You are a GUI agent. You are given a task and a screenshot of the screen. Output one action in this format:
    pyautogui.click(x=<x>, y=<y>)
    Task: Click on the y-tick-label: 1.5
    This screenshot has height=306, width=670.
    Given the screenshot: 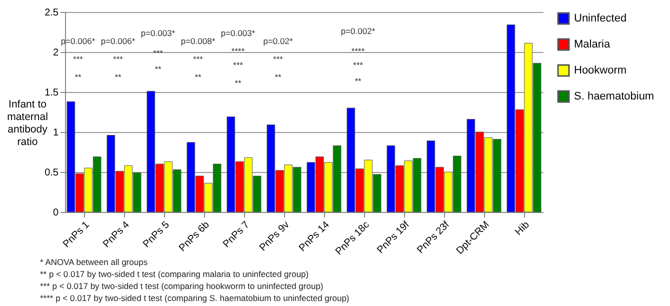 What is the action you would take?
    pyautogui.click(x=51, y=93)
    